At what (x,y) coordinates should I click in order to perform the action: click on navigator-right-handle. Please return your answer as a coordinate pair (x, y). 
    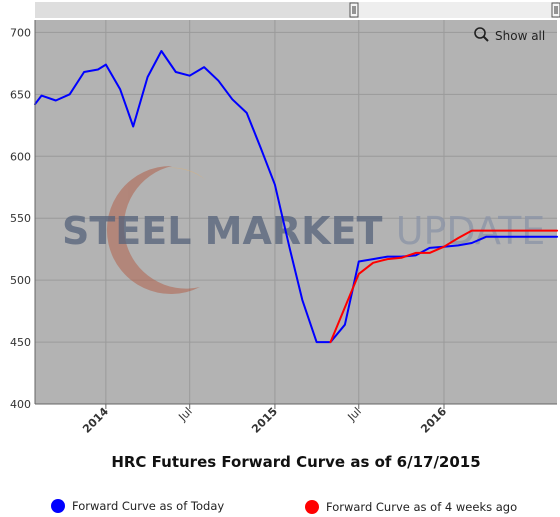
    Looking at the image, I should click on (555, 10).